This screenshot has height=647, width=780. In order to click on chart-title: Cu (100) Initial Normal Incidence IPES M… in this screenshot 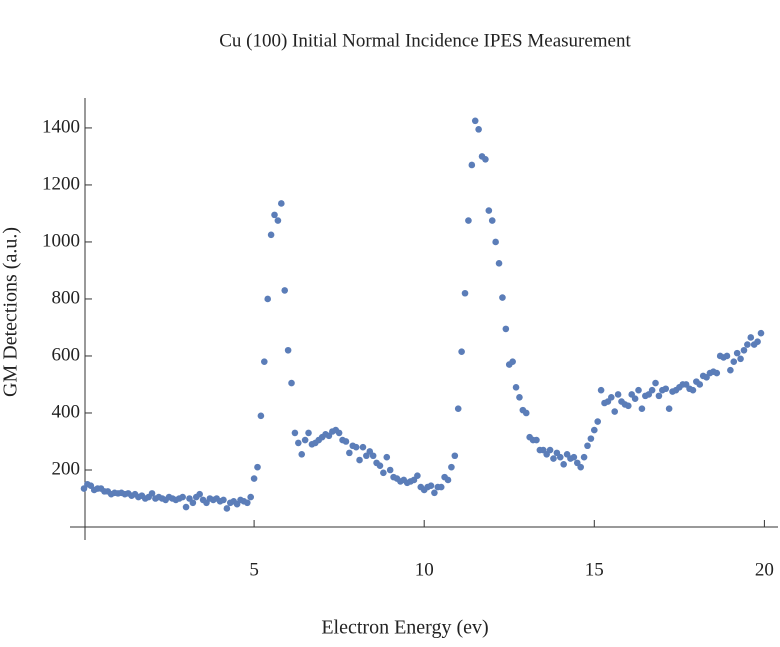, I will do `click(425, 40)`.